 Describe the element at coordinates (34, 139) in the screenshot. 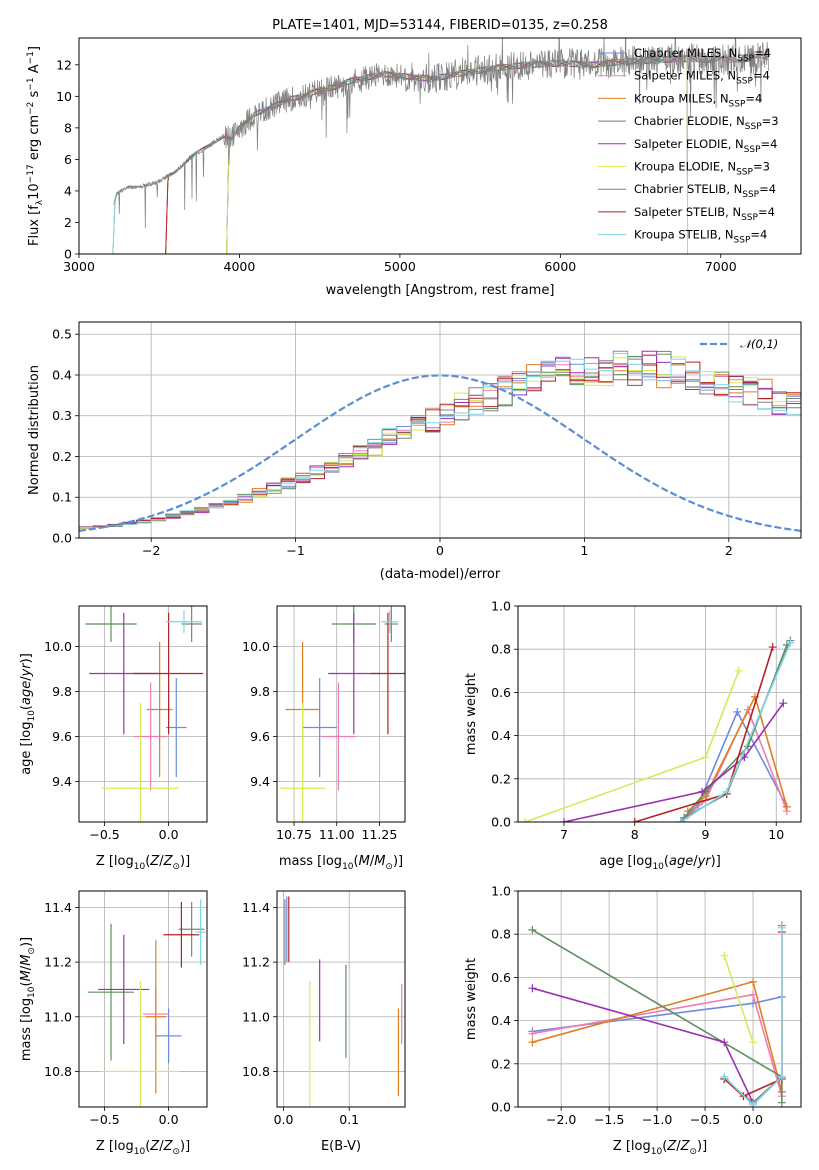

I see `label-part: erg cm` at that location.